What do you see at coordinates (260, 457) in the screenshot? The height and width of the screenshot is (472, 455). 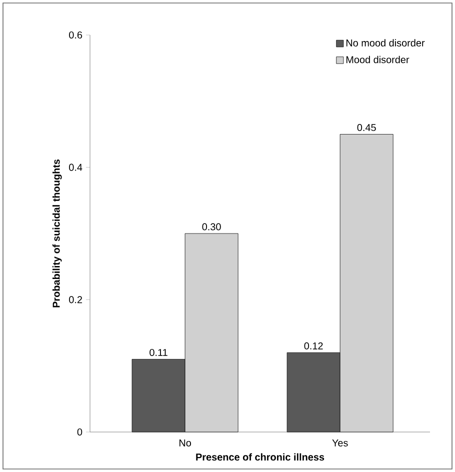 I see `x-axis-title: Presence of chronic illness` at bounding box center [260, 457].